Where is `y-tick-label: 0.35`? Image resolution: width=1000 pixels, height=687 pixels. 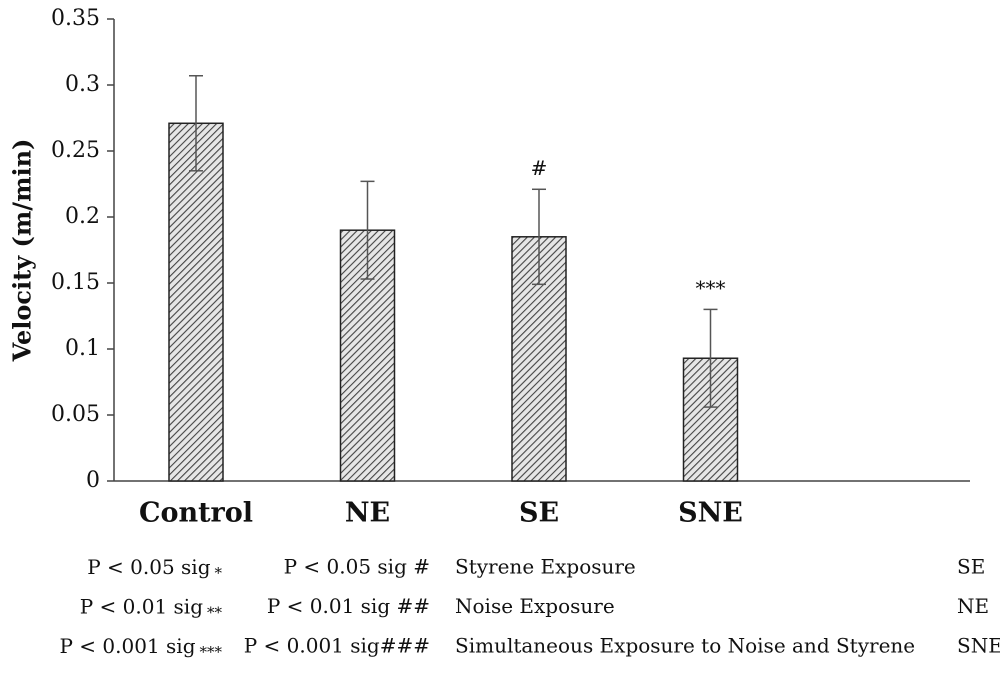
y-tick-label: 0.35 is located at coordinates (75, 18).